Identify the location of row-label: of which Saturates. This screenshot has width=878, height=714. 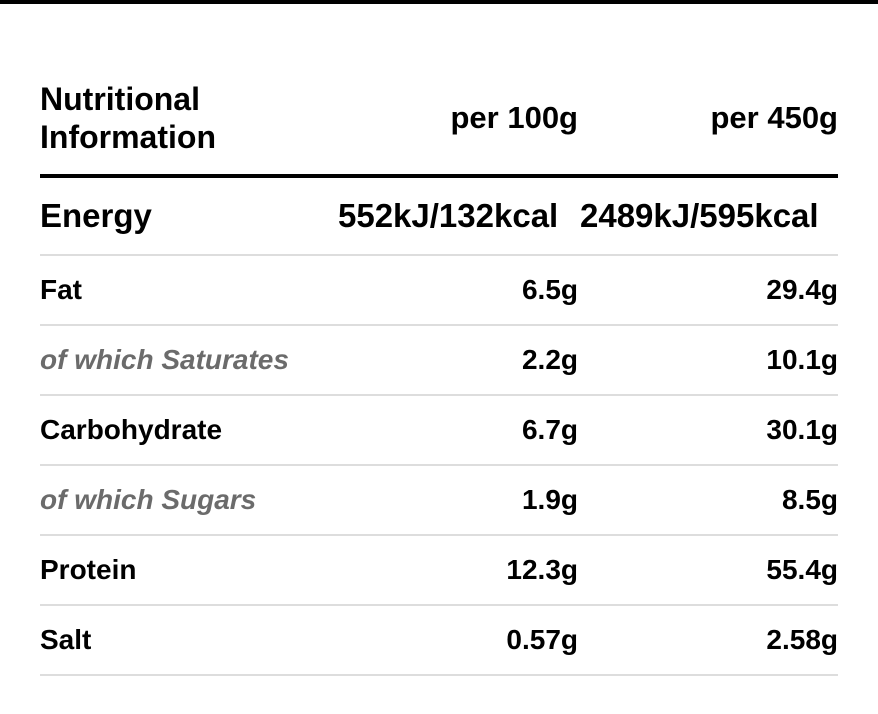
(164, 359).